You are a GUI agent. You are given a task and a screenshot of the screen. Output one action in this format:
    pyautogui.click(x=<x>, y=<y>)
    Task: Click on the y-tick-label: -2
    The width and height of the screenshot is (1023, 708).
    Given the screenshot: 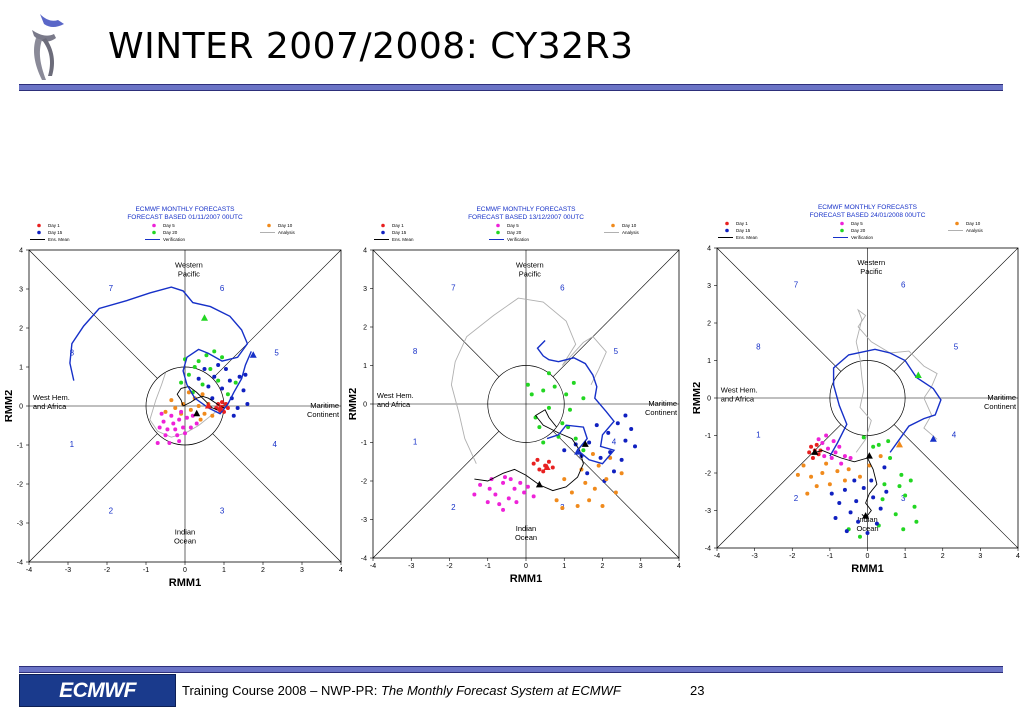 What is the action you would take?
    pyautogui.click(x=708, y=474)
    